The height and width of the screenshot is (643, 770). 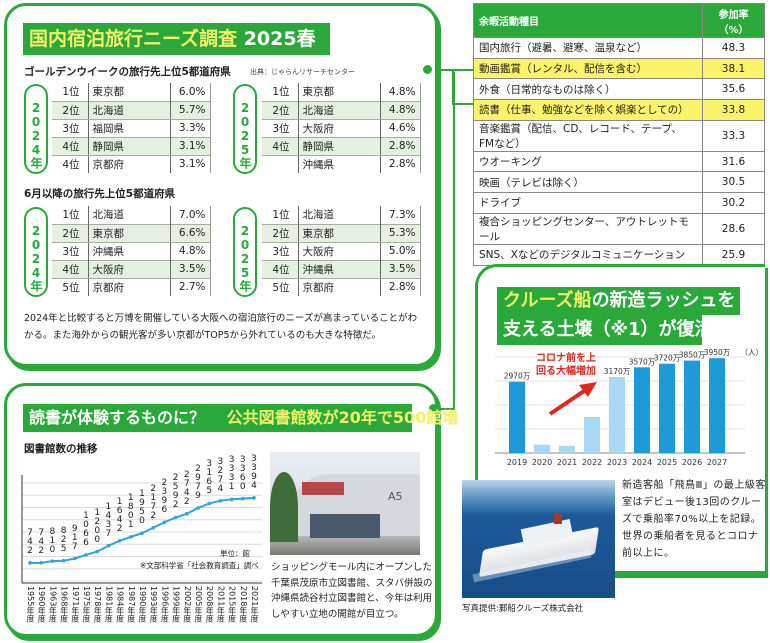 What do you see at coordinates (566, 365) in the screenshot?
I see `cruise-annotation: コロナ前を上回る大幅増加` at bounding box center [566, 365].